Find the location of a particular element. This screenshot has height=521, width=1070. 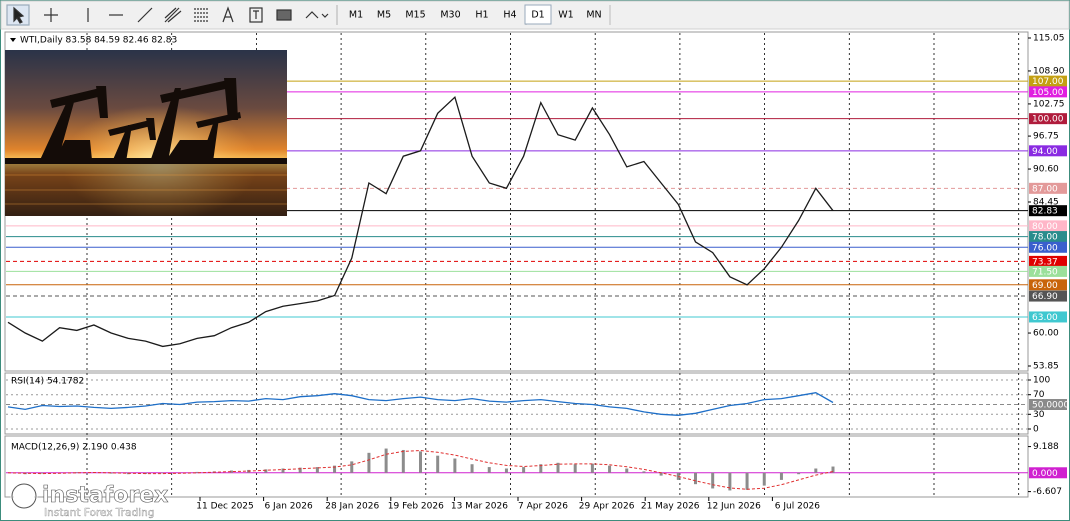

macd-title: MACD(12,26,9) 2.190 0.438 is located at coordinates (74, 448).